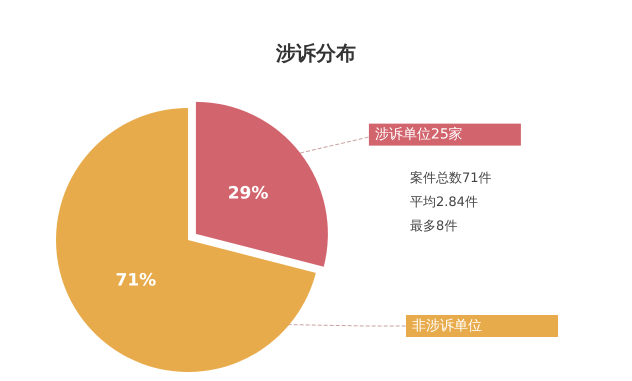  Describe the element at coordinates (434, 226) in the screenshot. I see `text: 最多8件` at that location.